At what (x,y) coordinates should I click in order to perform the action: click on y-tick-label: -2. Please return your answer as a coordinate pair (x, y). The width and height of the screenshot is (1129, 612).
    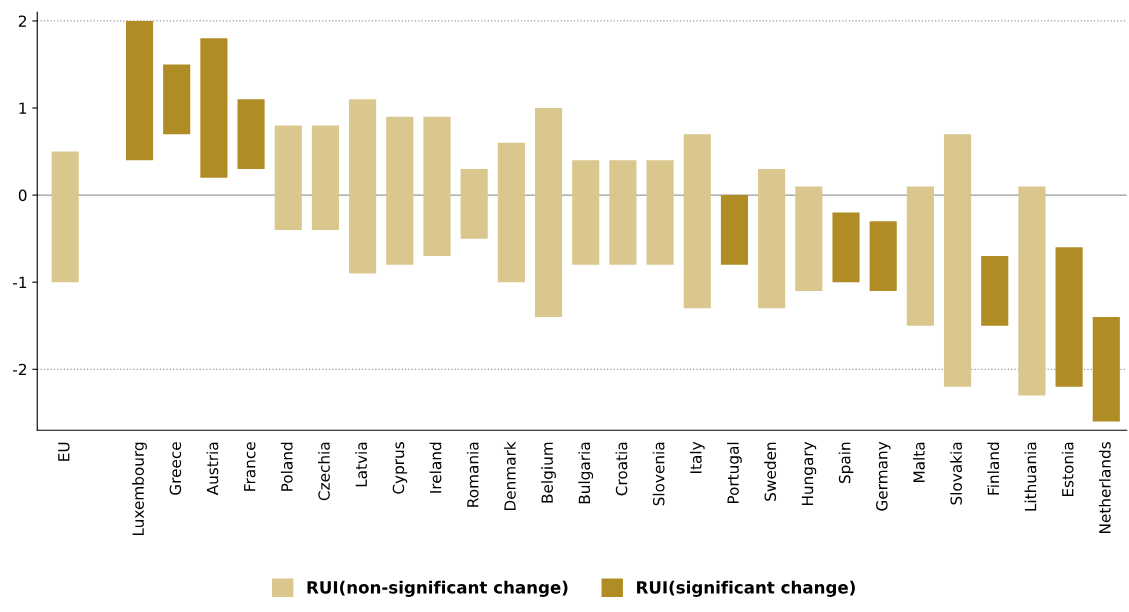
    Looking at the image, I should click on (20, 369).